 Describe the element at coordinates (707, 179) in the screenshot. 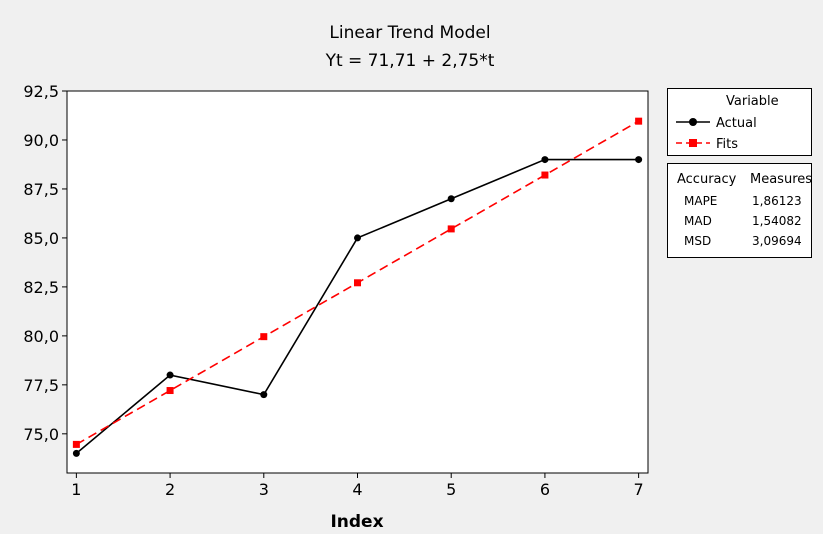

I see `accuracy-title-left: Accuracy` at that location.